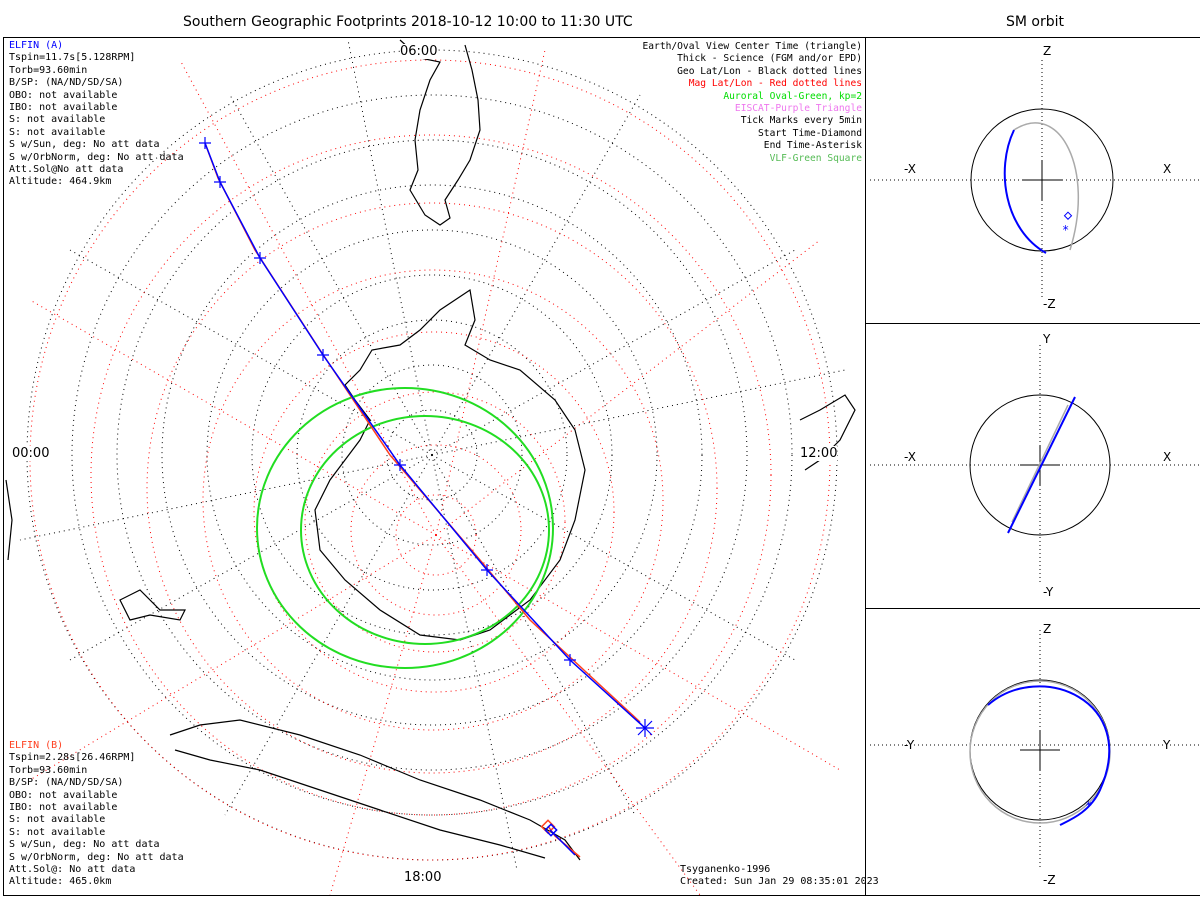 The image size is (1200, 900). Describe the element at coordinates (1047, 339) in the screenshot. I see `panel2-top: Y` at that location.